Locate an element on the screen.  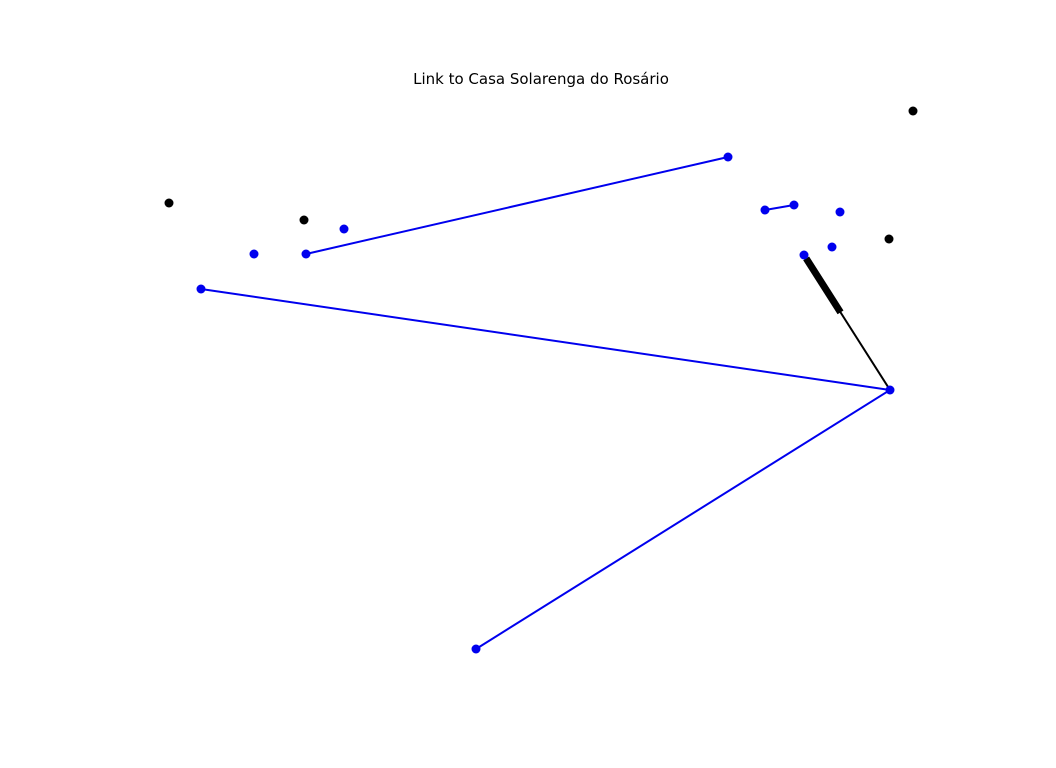
chart-title: Link to Casa Solarenga do Rosário is located at coordinates (541, 79).